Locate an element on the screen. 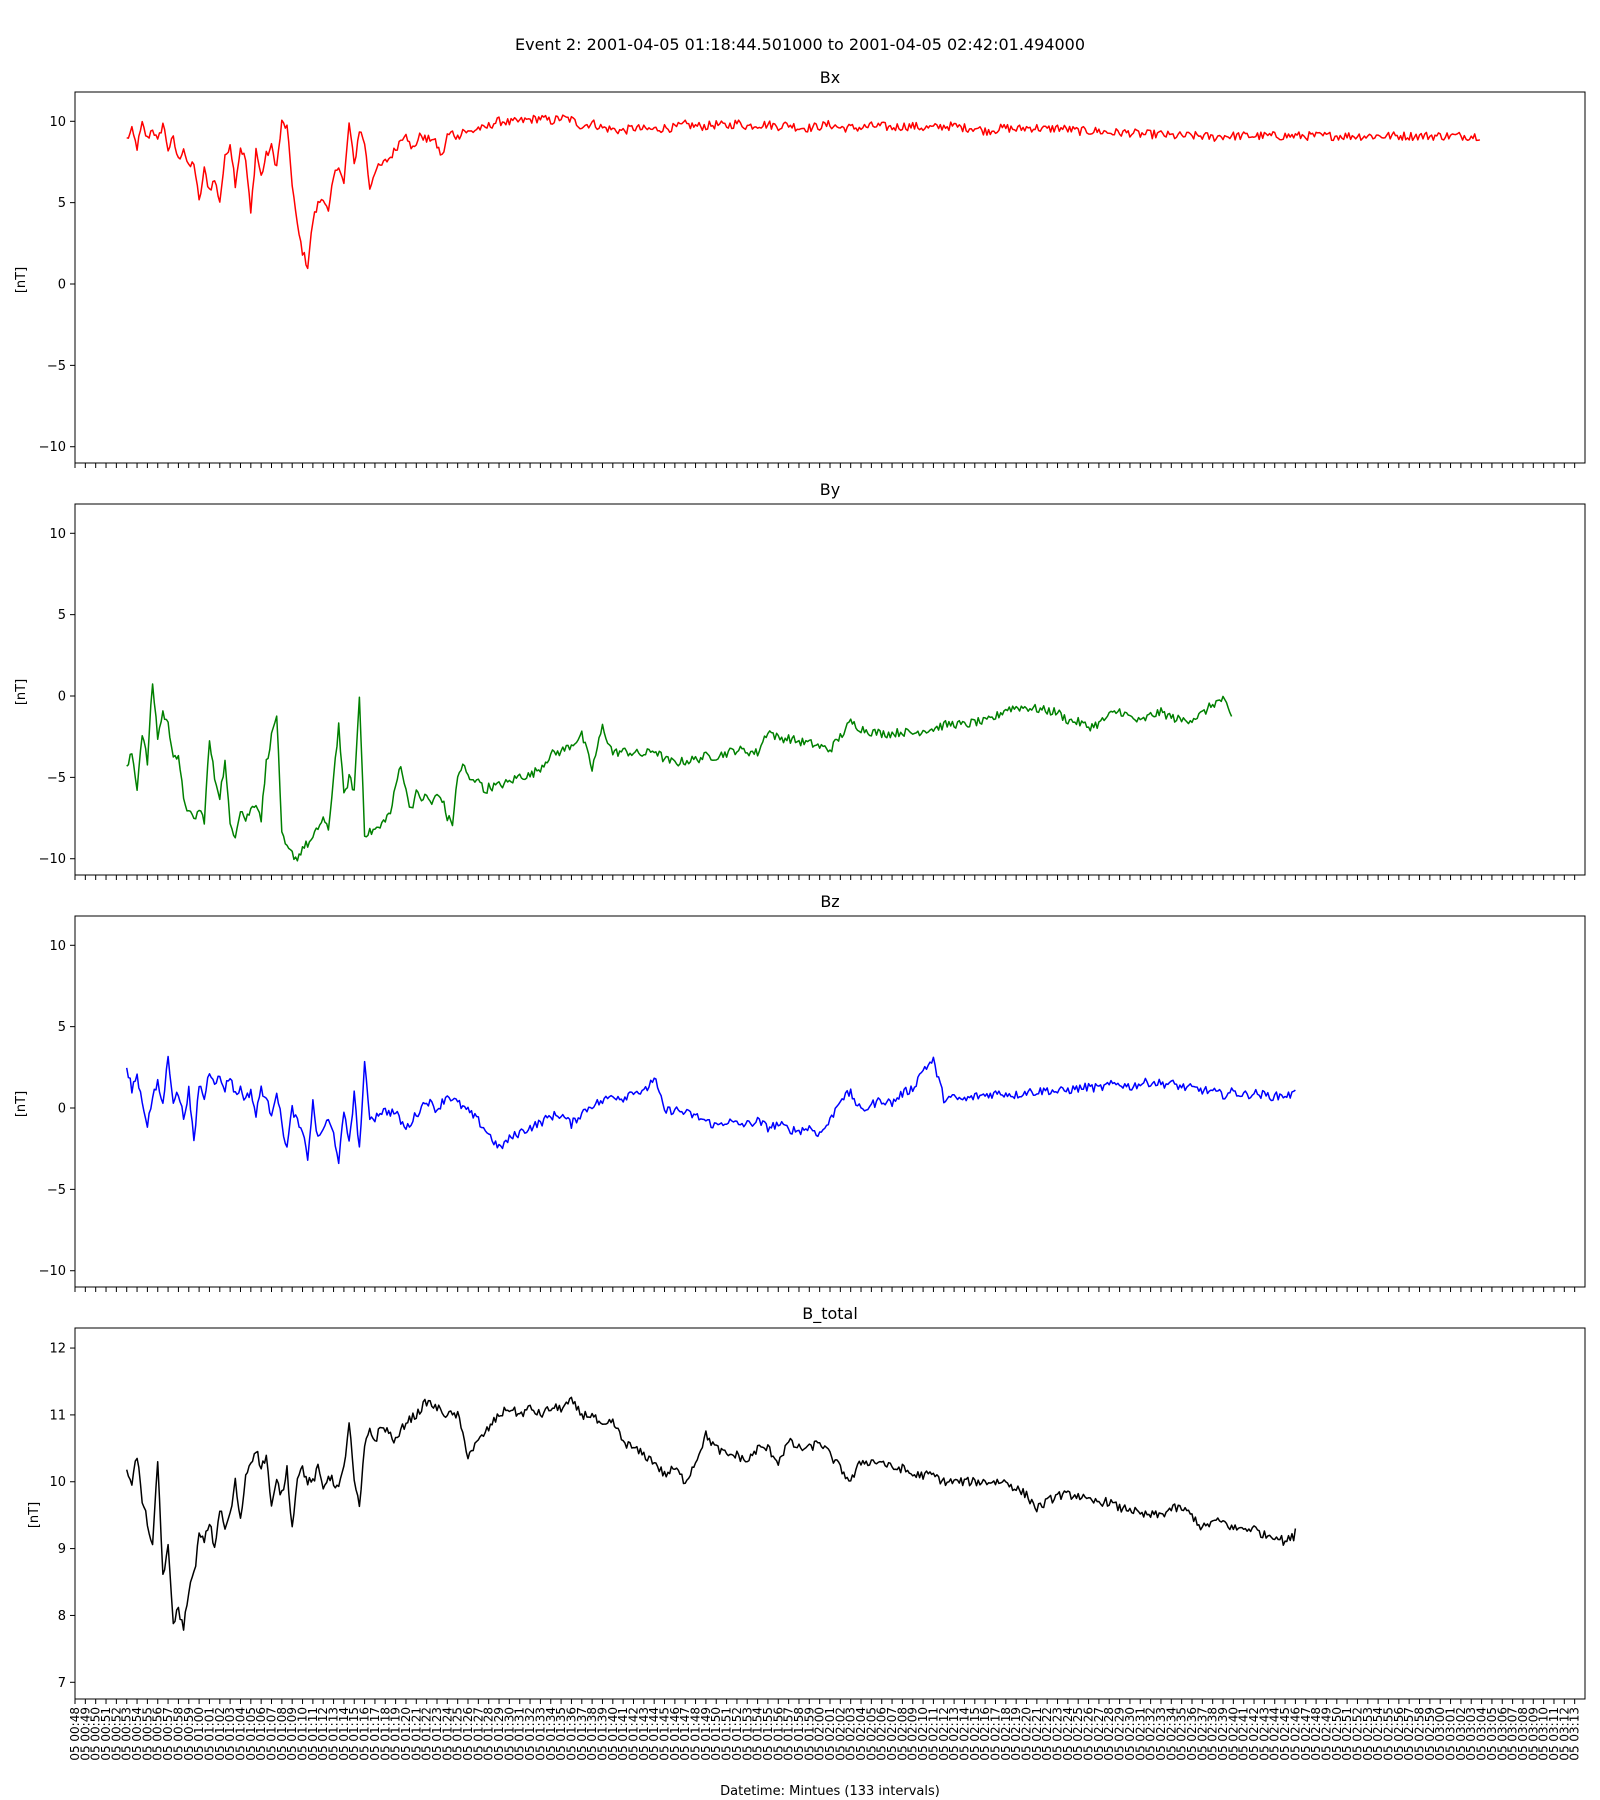 This screenshot has width=1600, height=1800. panel-bx-title: Bx is located at coordinates (830, 77).